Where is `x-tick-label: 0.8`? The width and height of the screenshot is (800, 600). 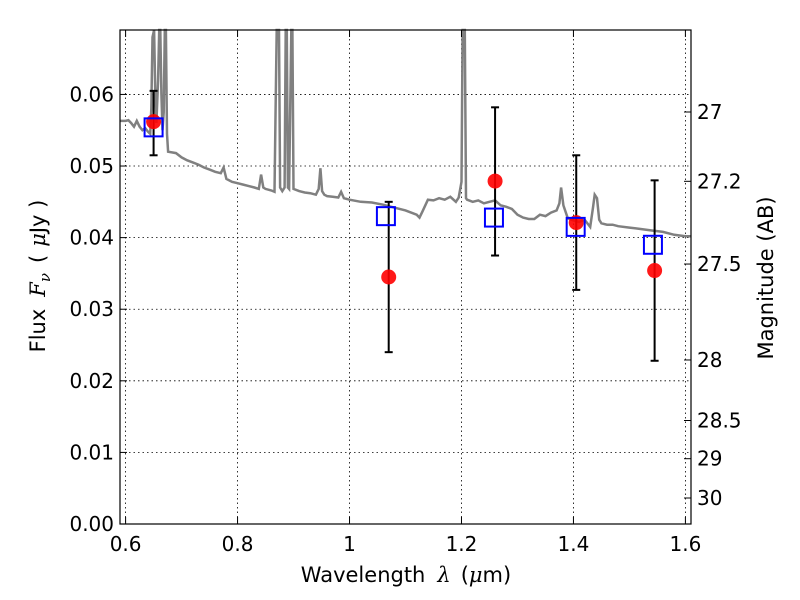
x-tick-label: 0.8 is located at coordinates (238, 544).